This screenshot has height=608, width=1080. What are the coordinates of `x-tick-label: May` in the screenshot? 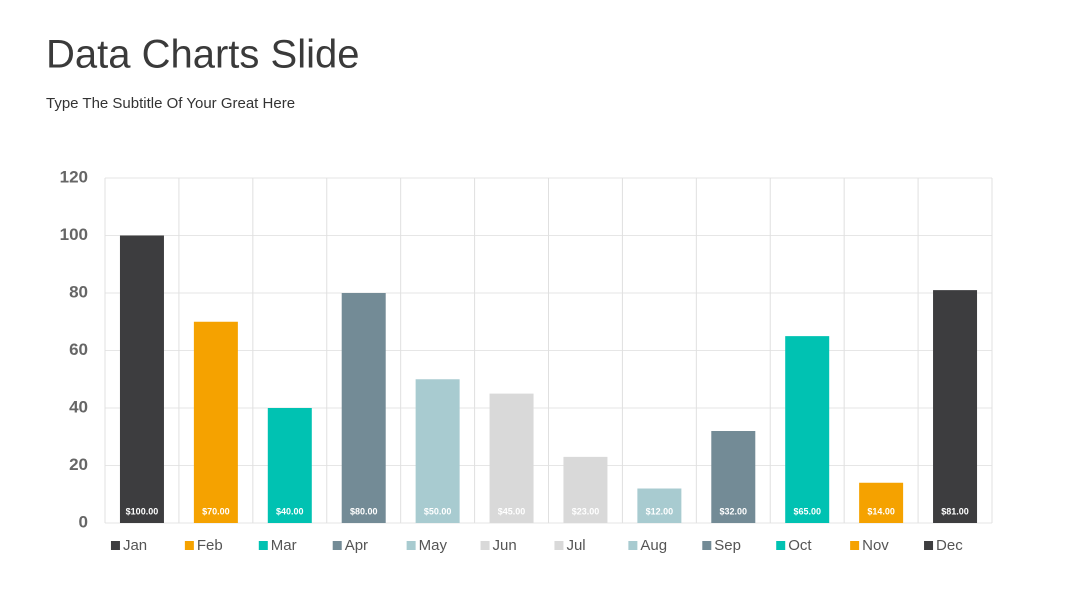 It's located at (433, 545).